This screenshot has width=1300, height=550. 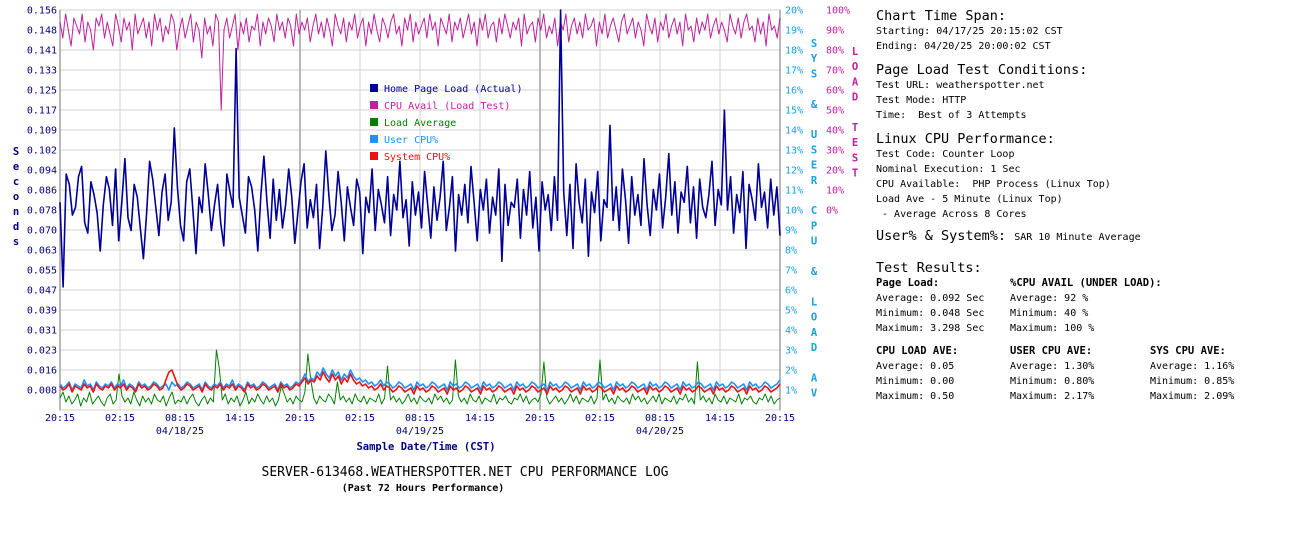 I want to click on page-load-max: Maximum: 3.298 Sec, so click(x=930, y=328).